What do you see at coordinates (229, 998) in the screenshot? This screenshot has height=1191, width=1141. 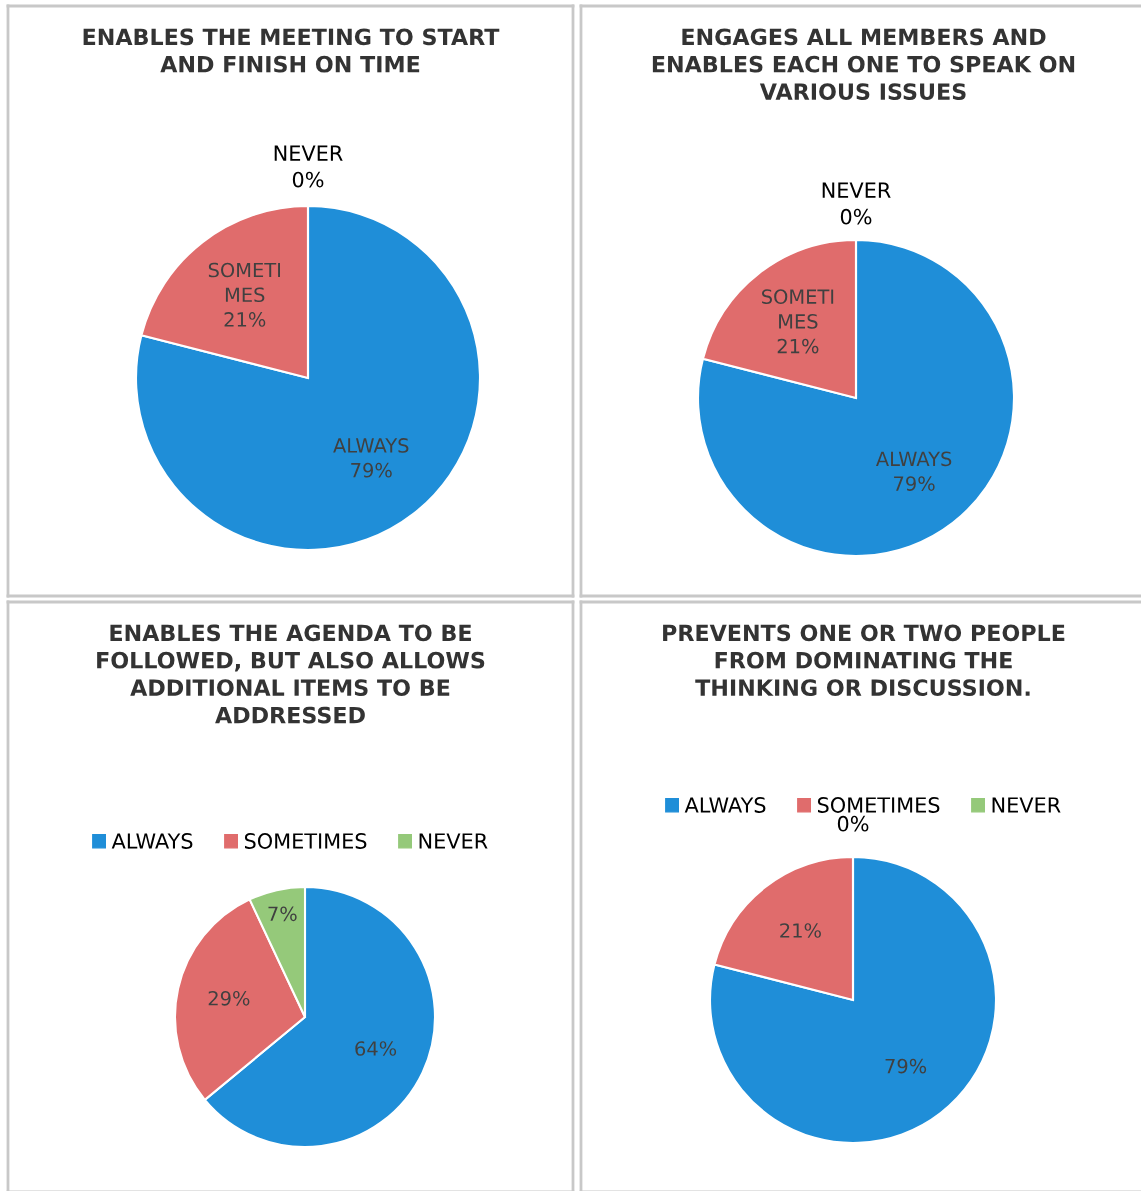 I see `data-label: 29%` at bounding box center [229, 998].